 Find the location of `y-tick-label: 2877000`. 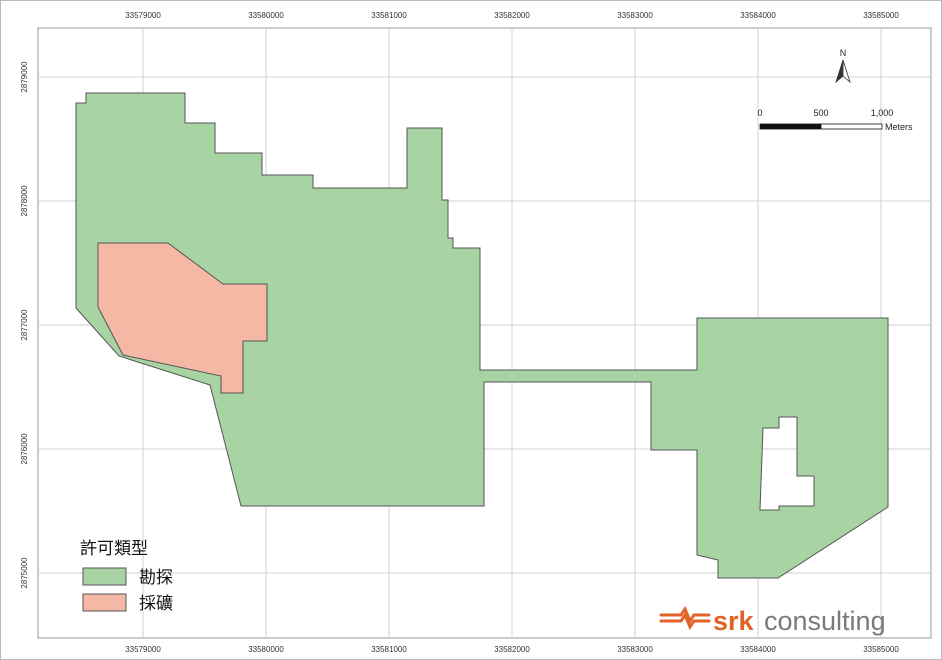

y-tick-label: 2877000 is located at coordinates (24, 325).